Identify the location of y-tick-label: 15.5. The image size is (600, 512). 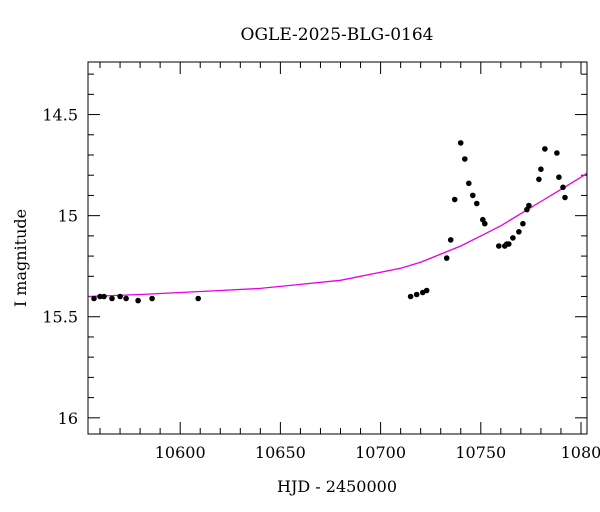
(60, 317).